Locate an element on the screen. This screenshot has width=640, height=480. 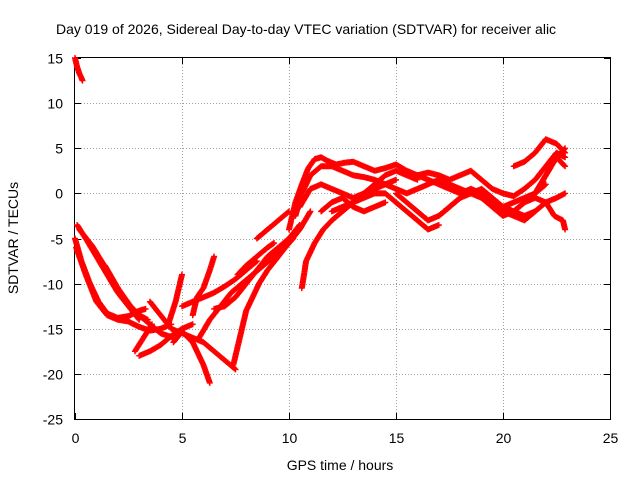
y-tick-label: 10 is located at coordinates (55, 104).